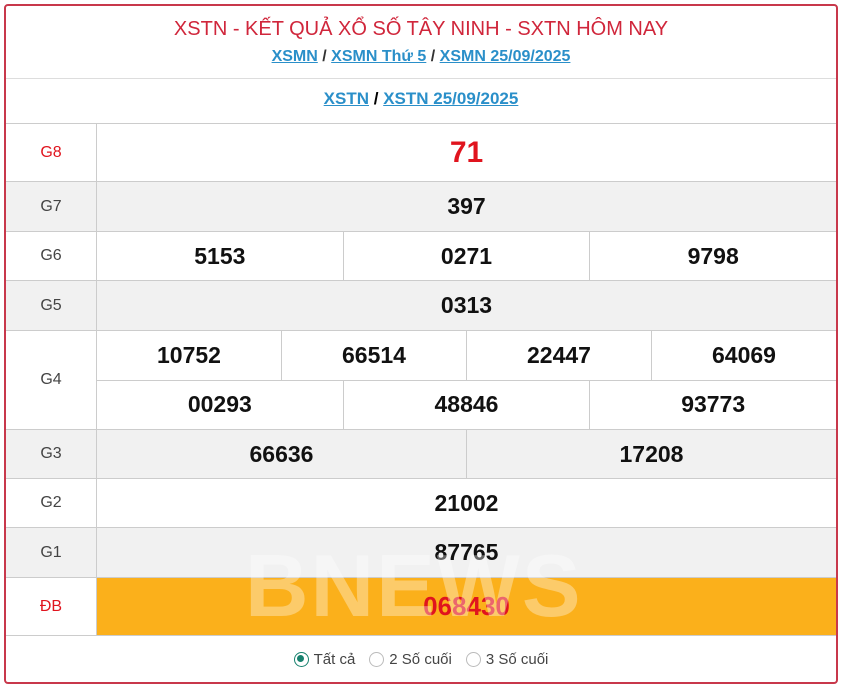  I want to click on prize-number: 9798, so click(712, 256).